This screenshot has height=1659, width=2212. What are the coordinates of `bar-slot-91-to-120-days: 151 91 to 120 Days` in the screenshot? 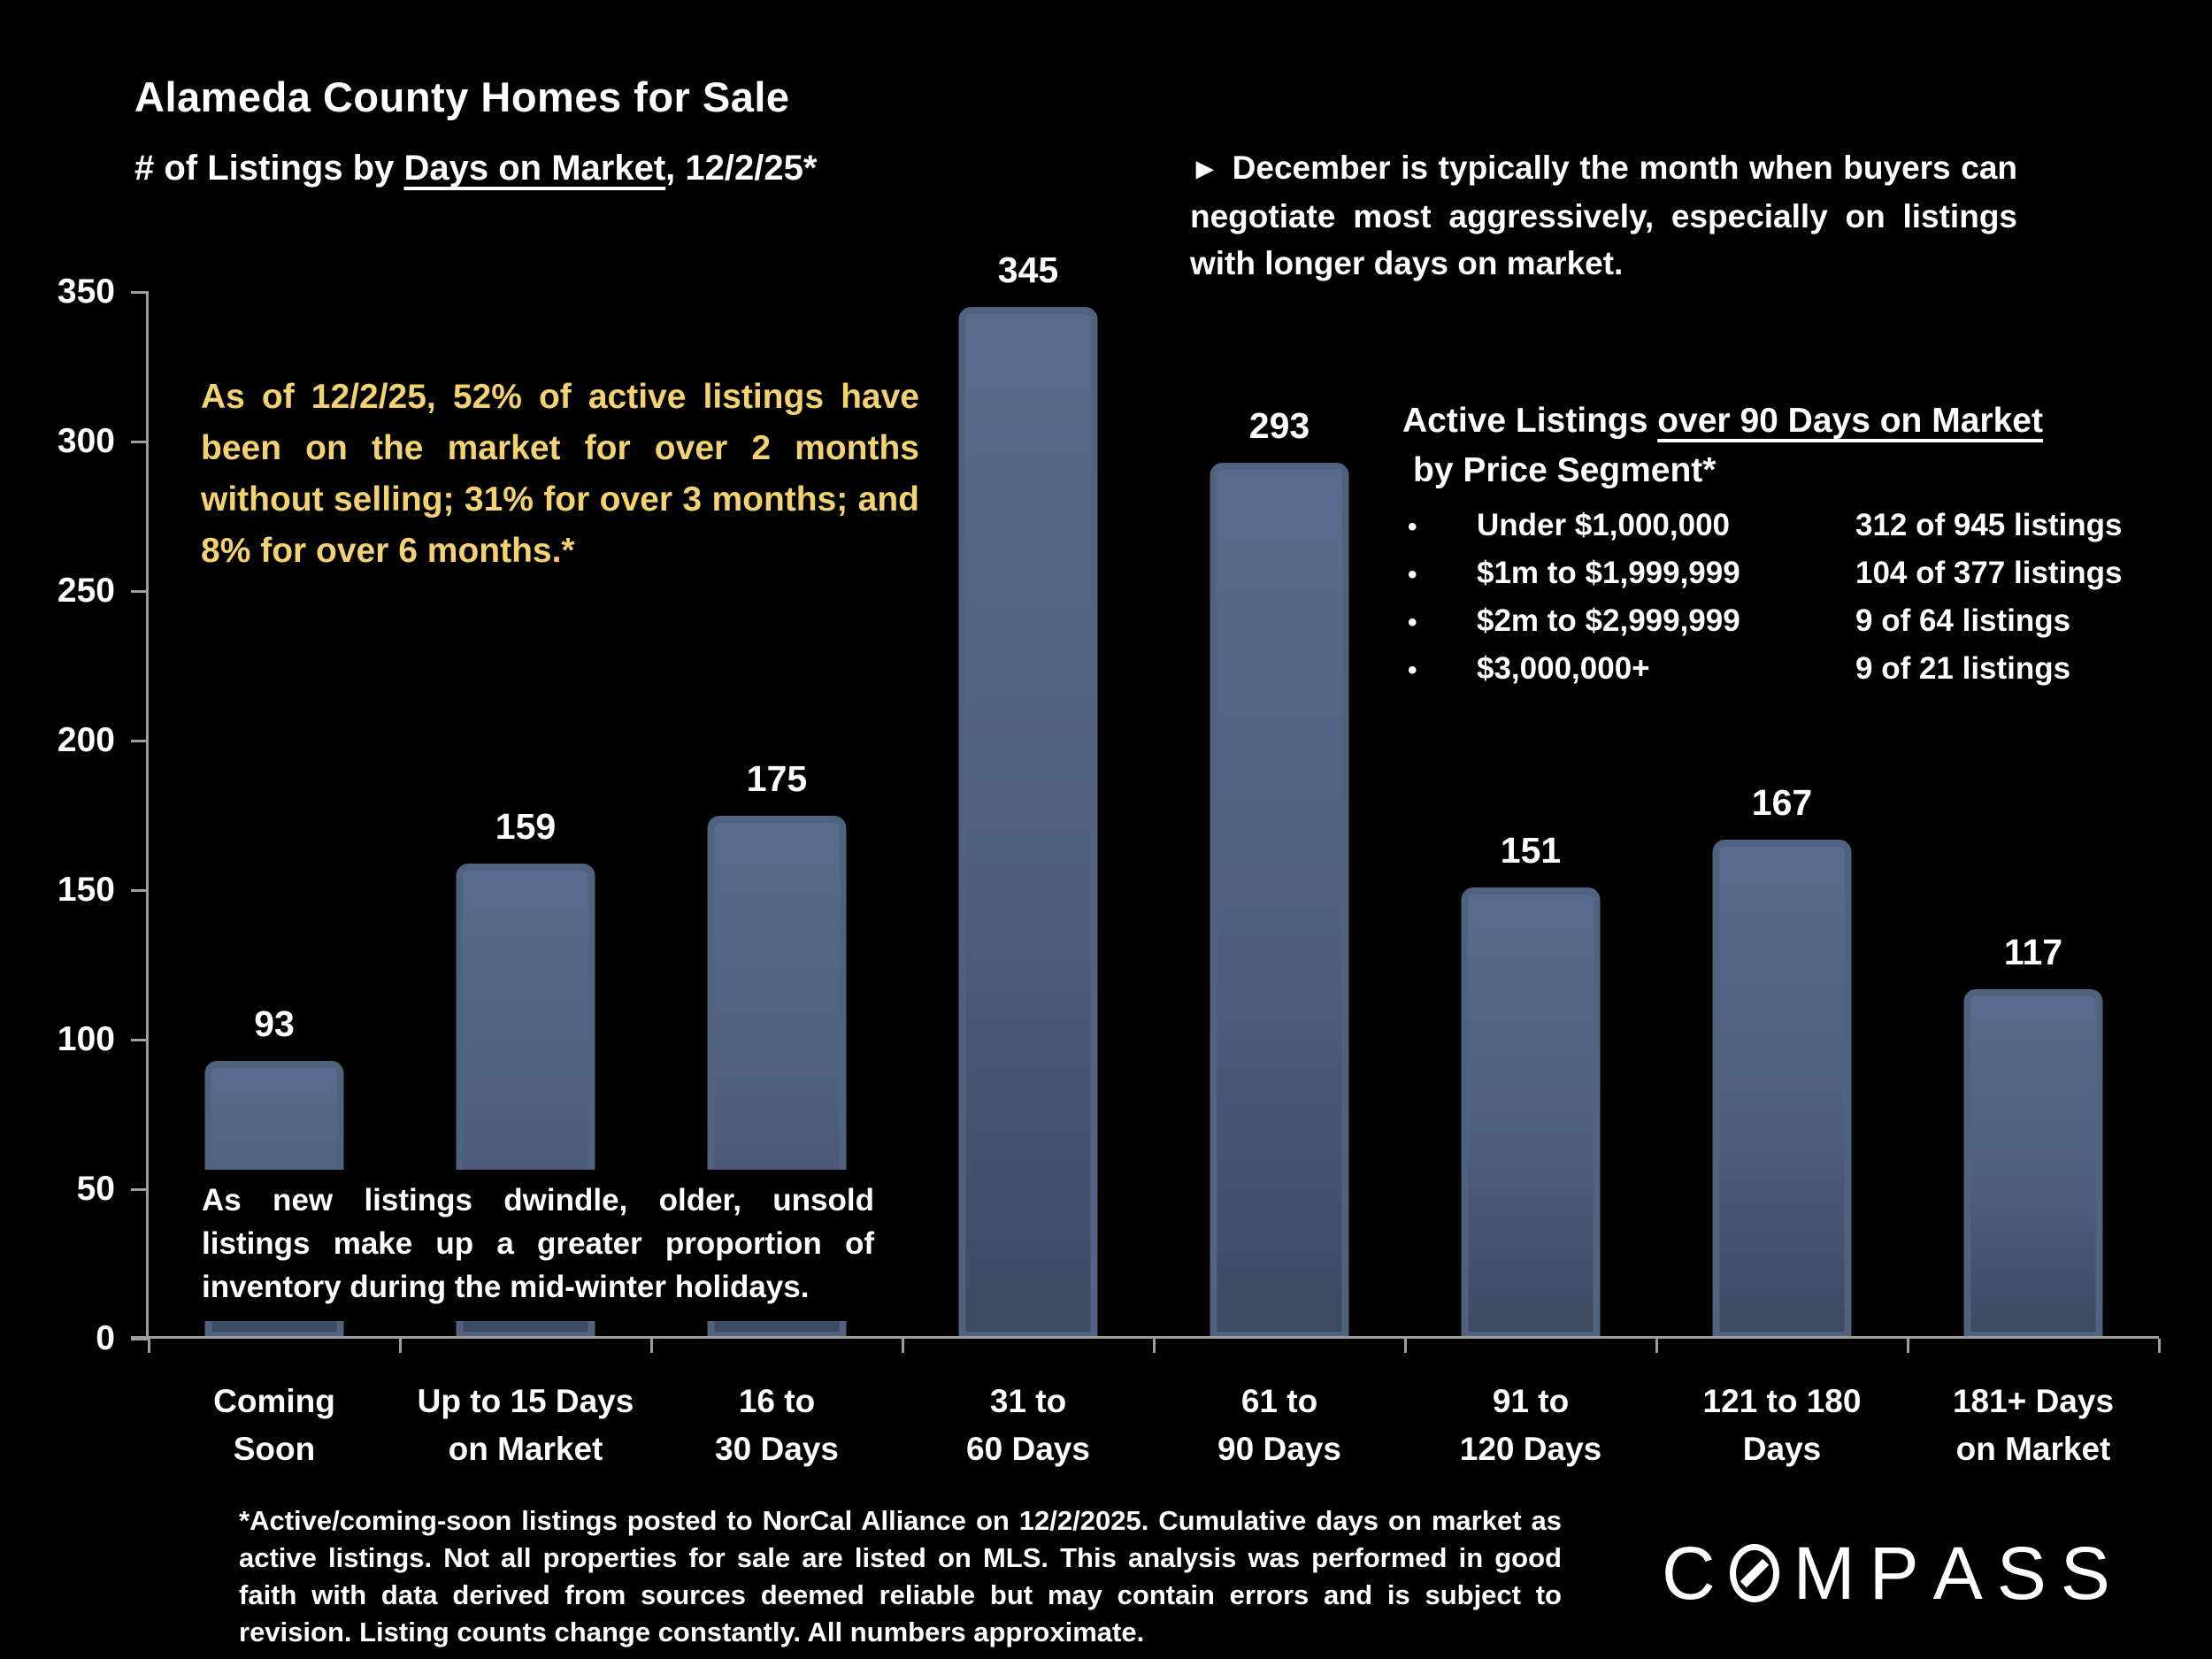 It's located at (1531, 880).